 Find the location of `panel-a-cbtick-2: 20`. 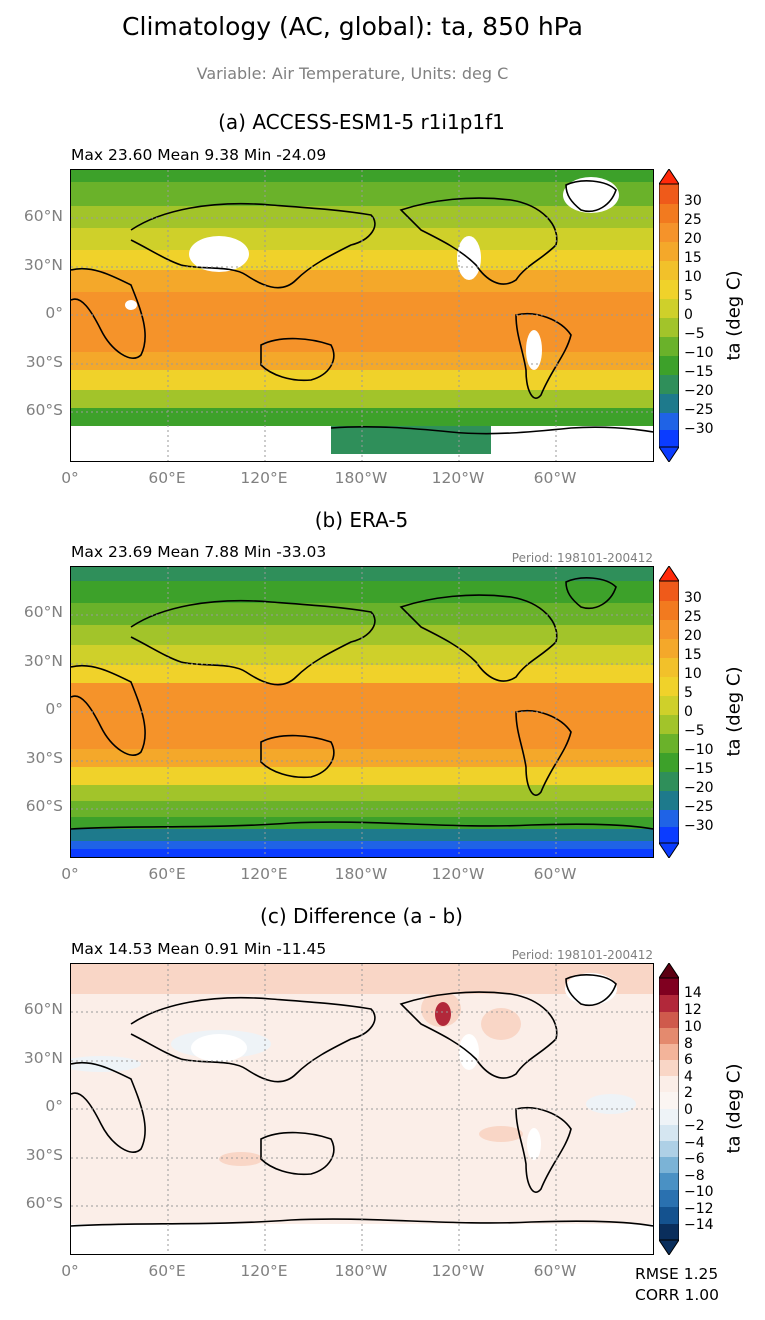

panel-a-cbtick-2: 20 is located at coordinates (693, 239).